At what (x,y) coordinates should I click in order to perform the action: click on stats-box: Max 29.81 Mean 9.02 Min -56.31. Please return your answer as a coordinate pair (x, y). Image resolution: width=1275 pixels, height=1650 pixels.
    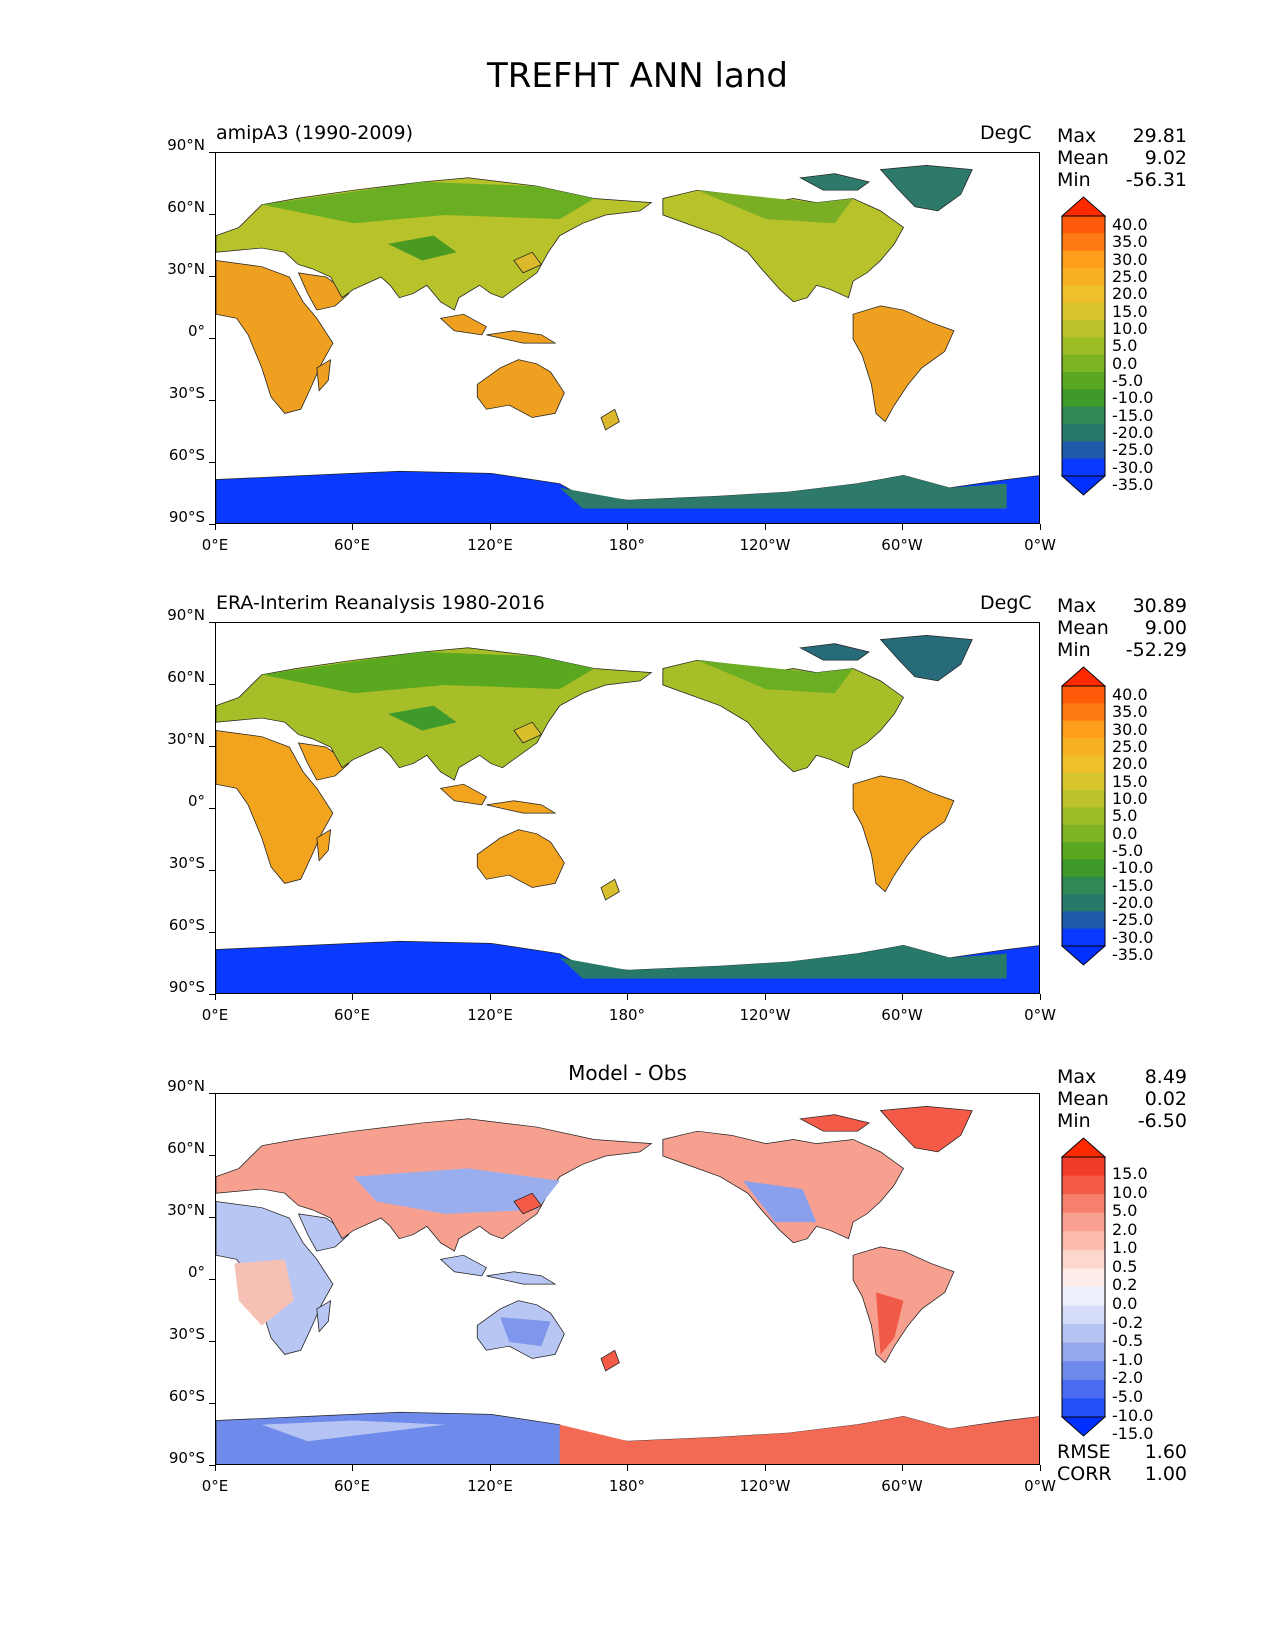
    Looking at the image, I should click on (1122, 158).